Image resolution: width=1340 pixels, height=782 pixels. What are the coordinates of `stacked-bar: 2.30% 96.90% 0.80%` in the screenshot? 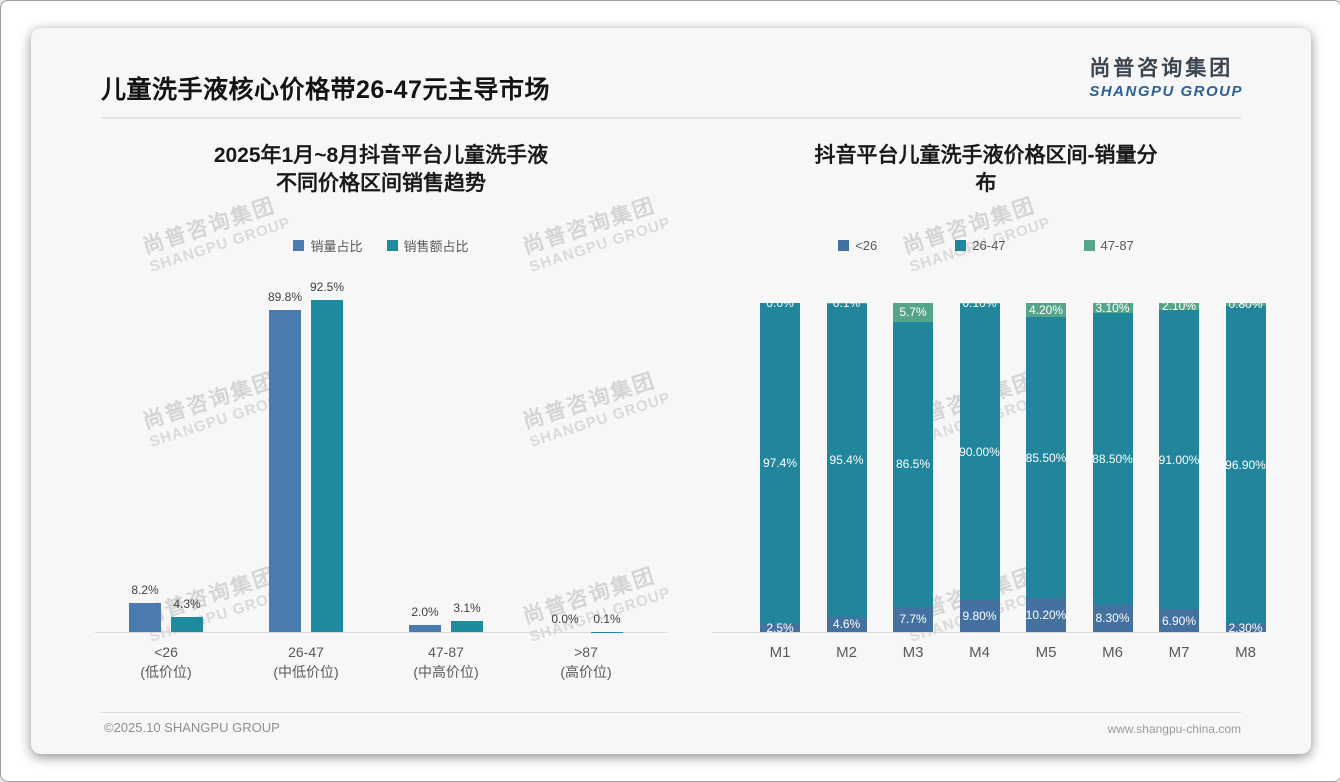 It's located at (1246, 467).